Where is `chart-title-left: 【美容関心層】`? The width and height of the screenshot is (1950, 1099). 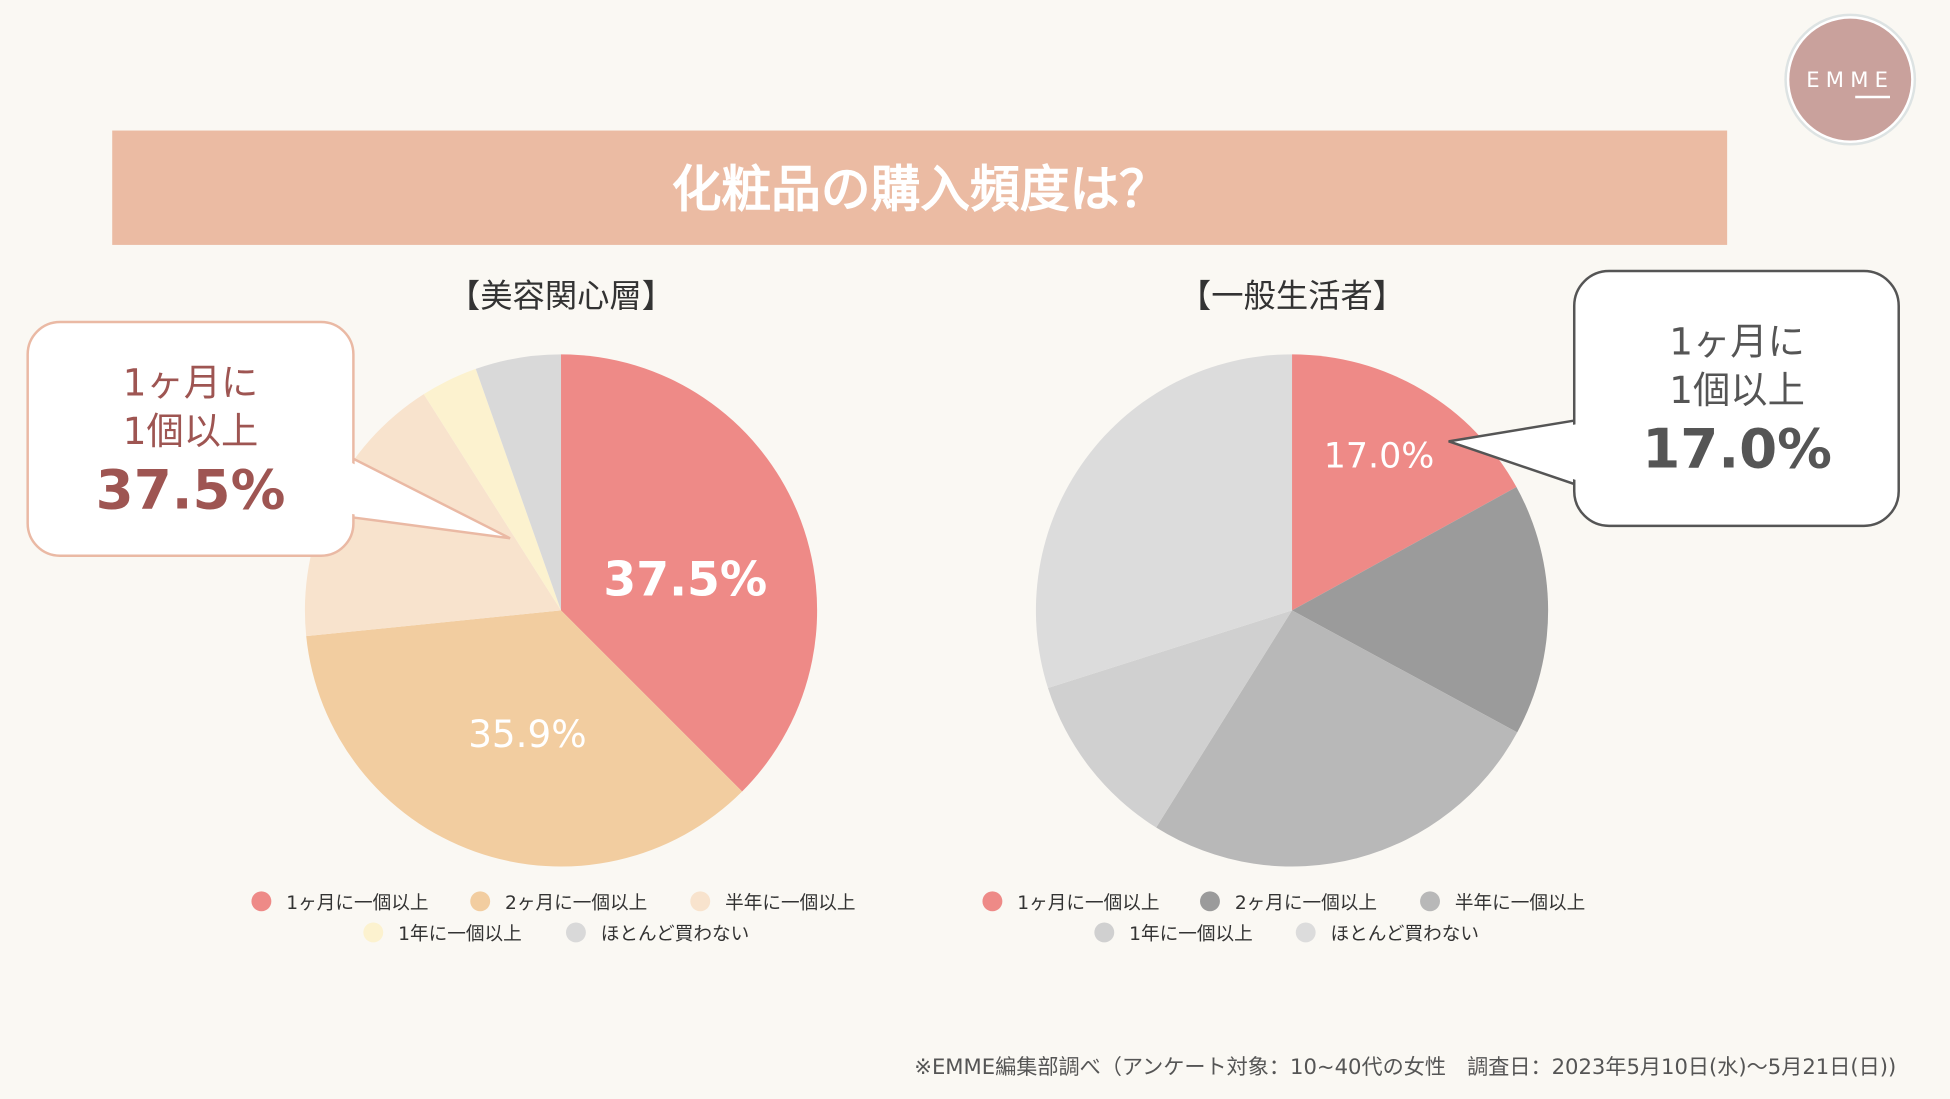 chart-title-left: 【美容関心層】 is located at coordinates (561, 296).